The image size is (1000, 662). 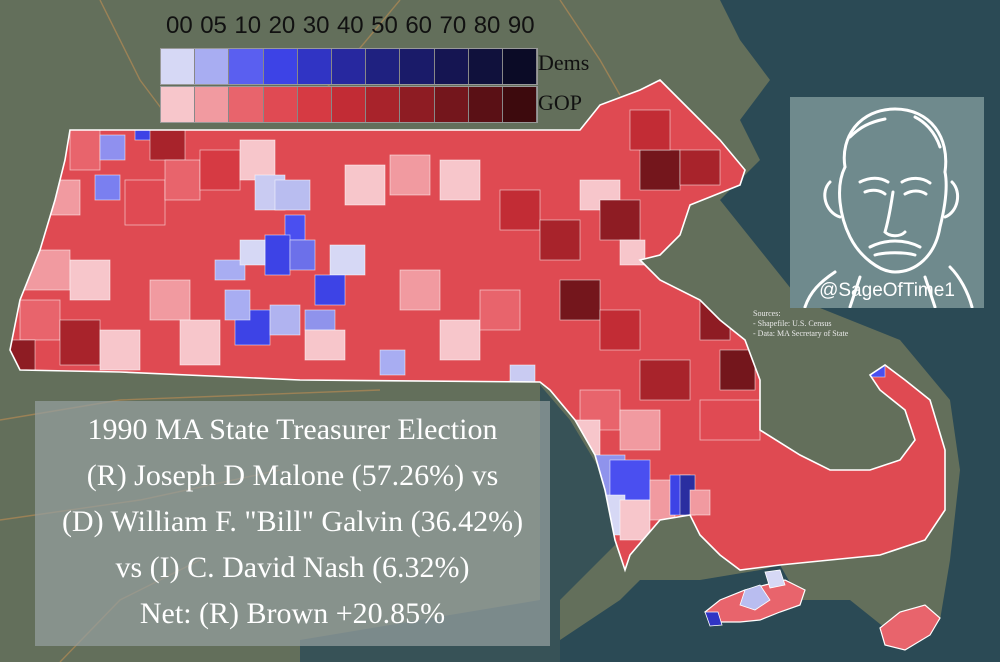 I want to click on legend-tick: 00, so click(x=179, y=25).